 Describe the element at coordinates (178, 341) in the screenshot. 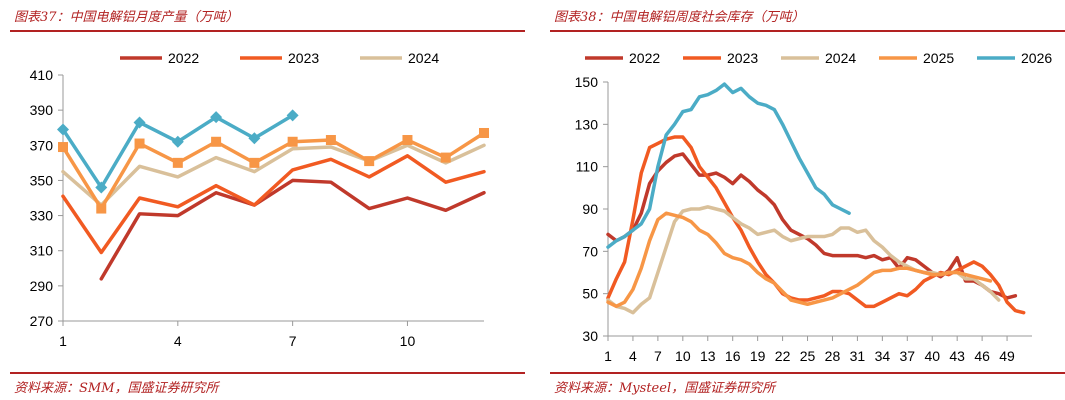

I see `left-x-tick-label: 4` at that location.